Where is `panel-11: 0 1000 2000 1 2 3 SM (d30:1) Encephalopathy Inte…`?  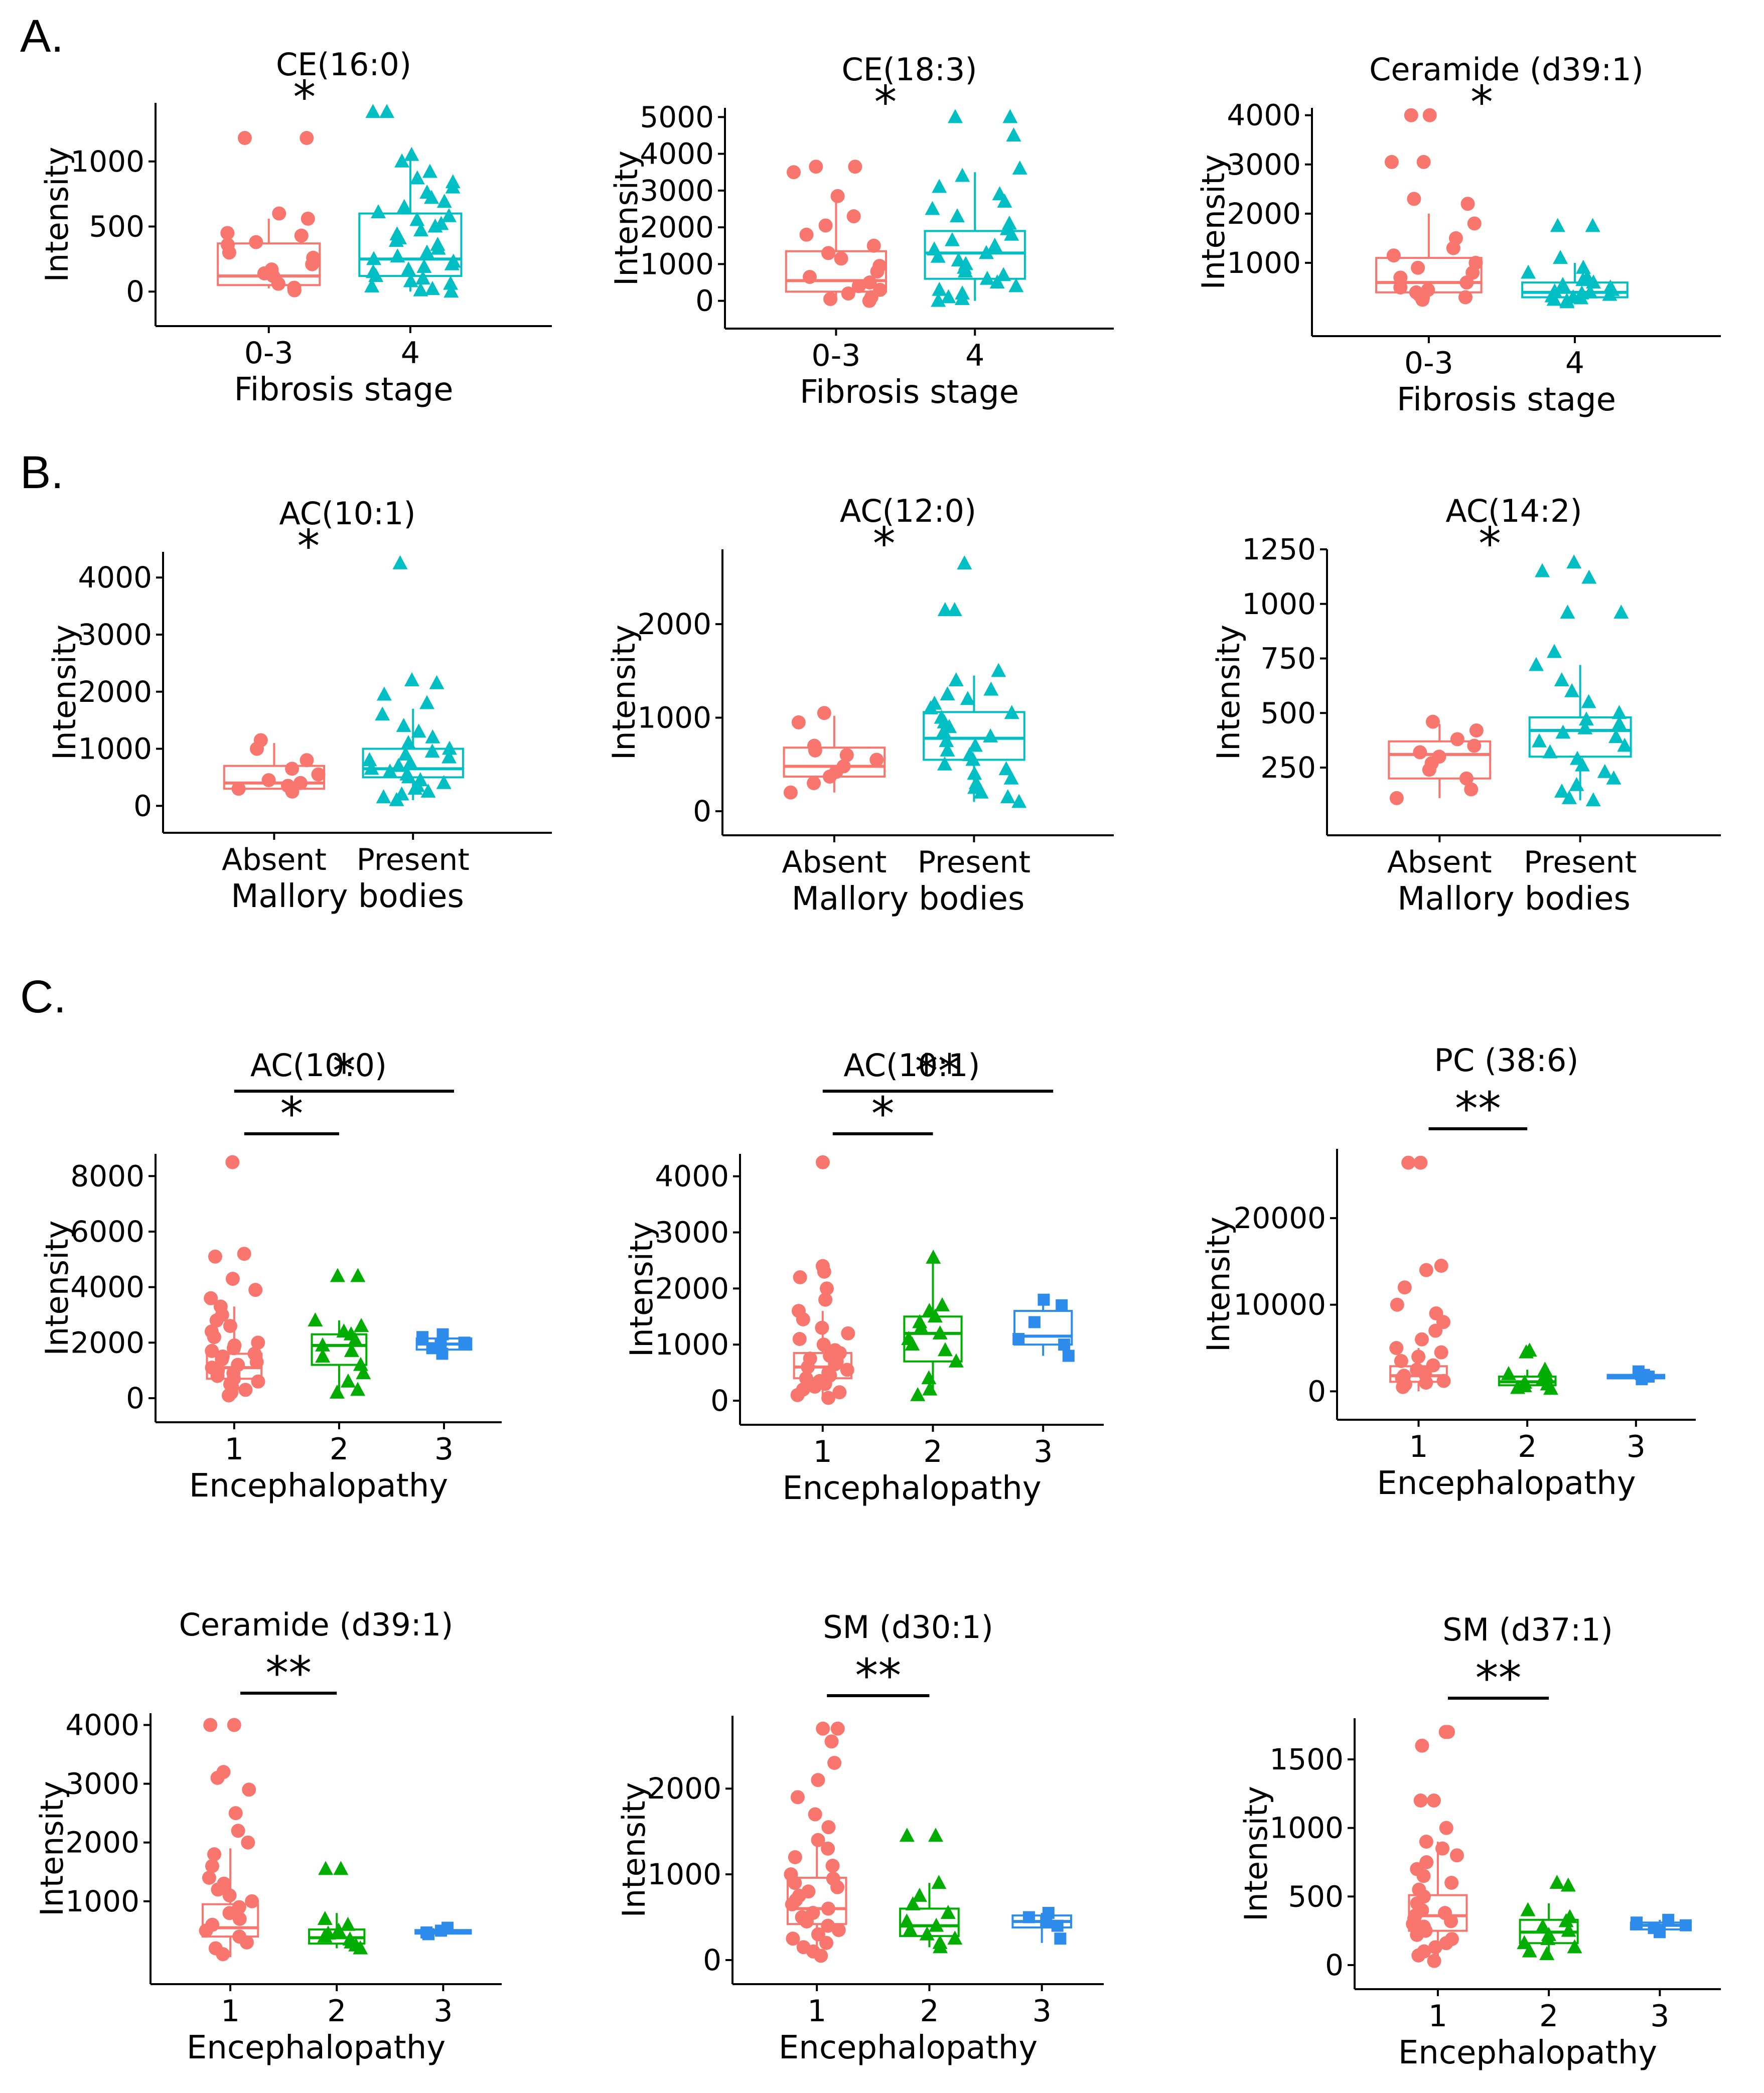 panel-11: 0 1000 2000 1 2 3 SM (d30:1) Encephalopathy Inte… is located at coordinates (860, 1838).